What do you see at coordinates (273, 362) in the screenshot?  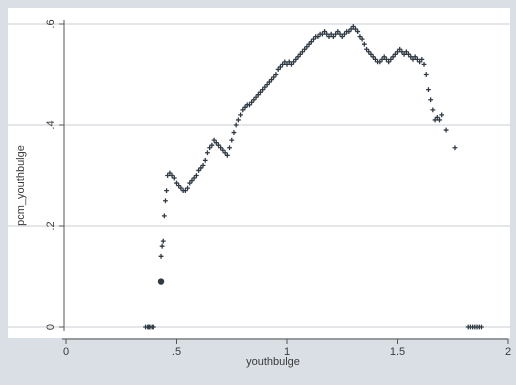 I see `x-axis-title: youthbulge` at bounding box center [273, 362].